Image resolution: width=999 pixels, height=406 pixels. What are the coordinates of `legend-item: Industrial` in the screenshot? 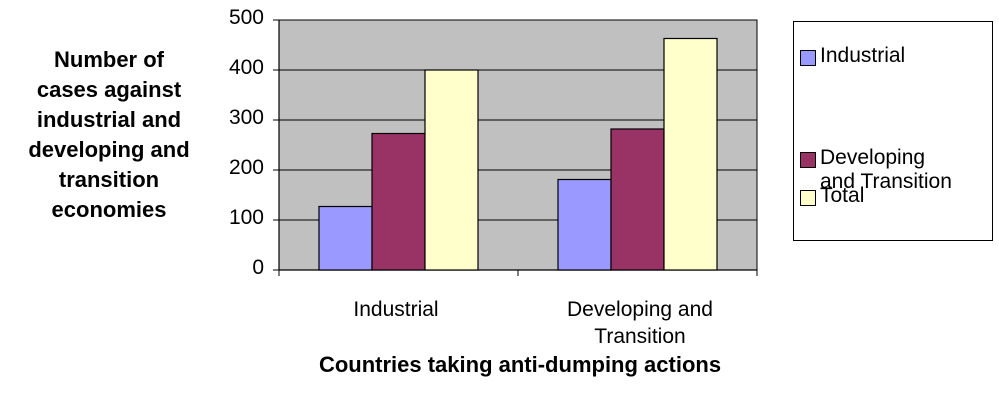 It's located at (852, 56).